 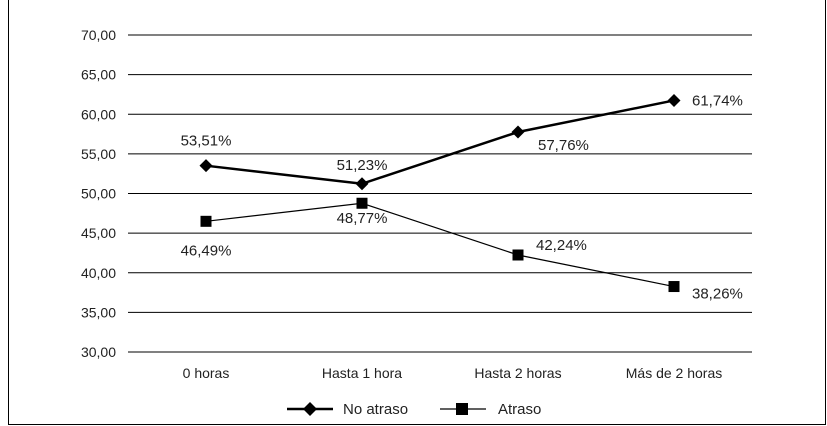 I want to click on series-line-atraso, so click(x=440, y=245).